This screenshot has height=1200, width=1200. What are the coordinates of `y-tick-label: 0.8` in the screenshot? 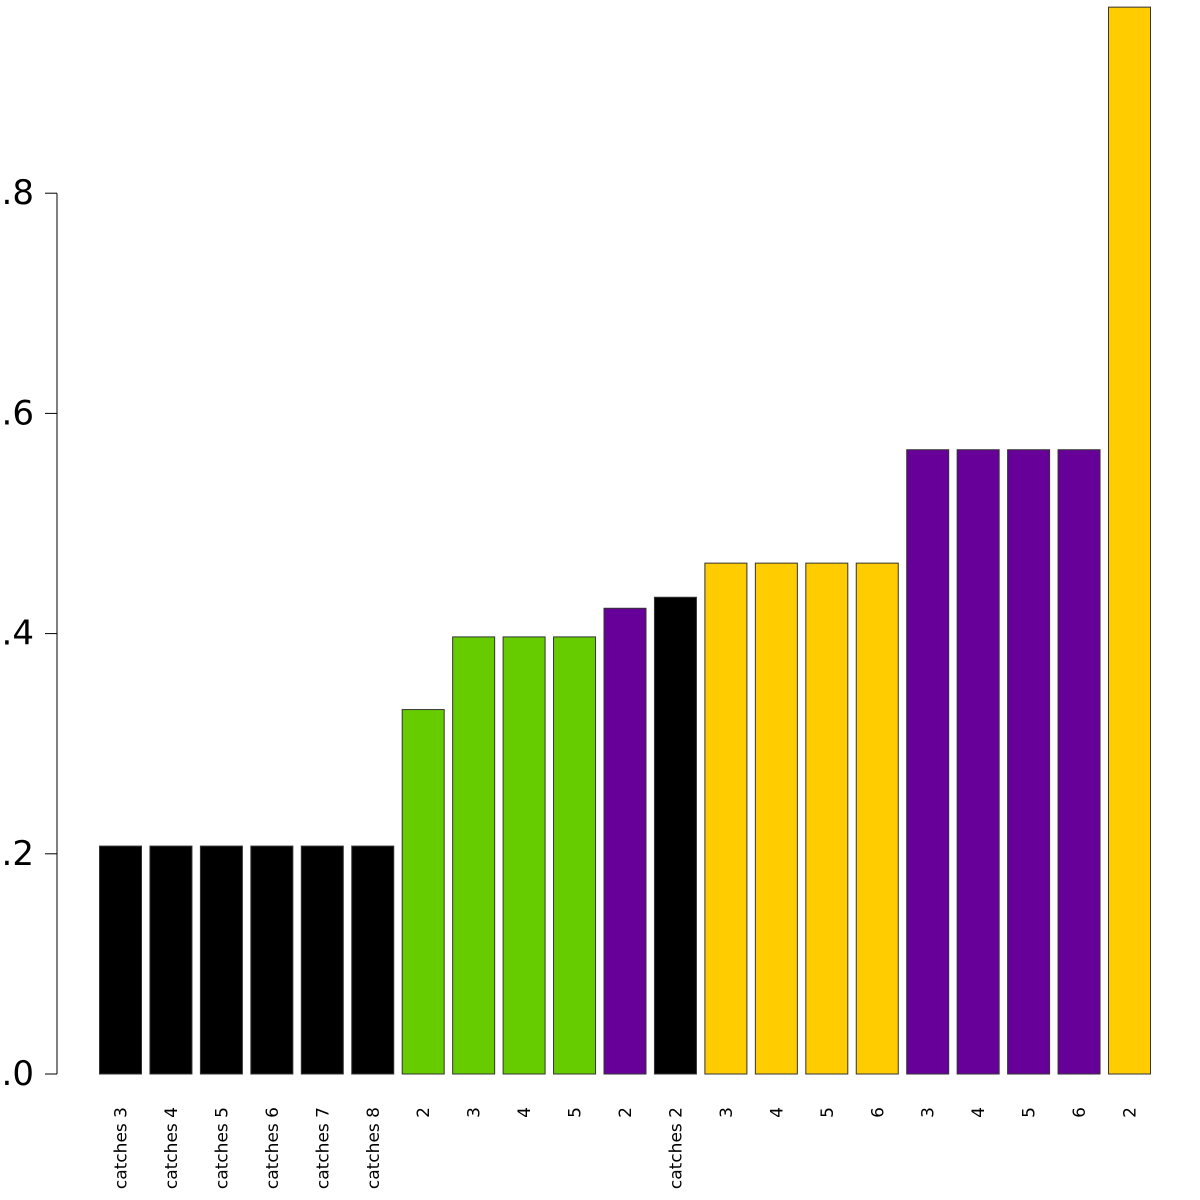 It's located at (17, 193).